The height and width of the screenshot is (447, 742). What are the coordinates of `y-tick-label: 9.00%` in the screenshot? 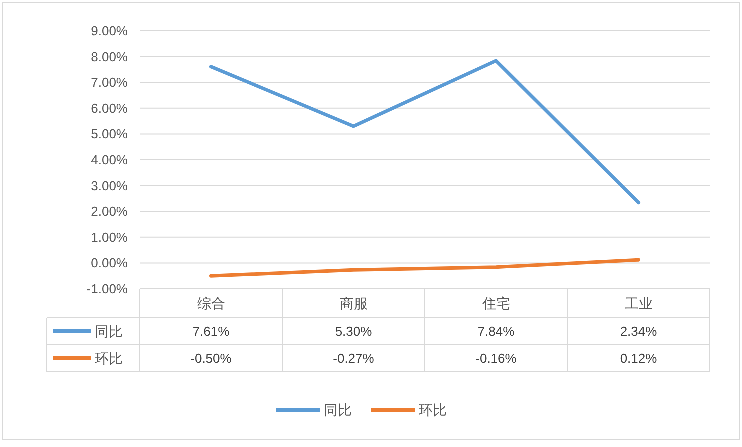 It's located at (109, 31).